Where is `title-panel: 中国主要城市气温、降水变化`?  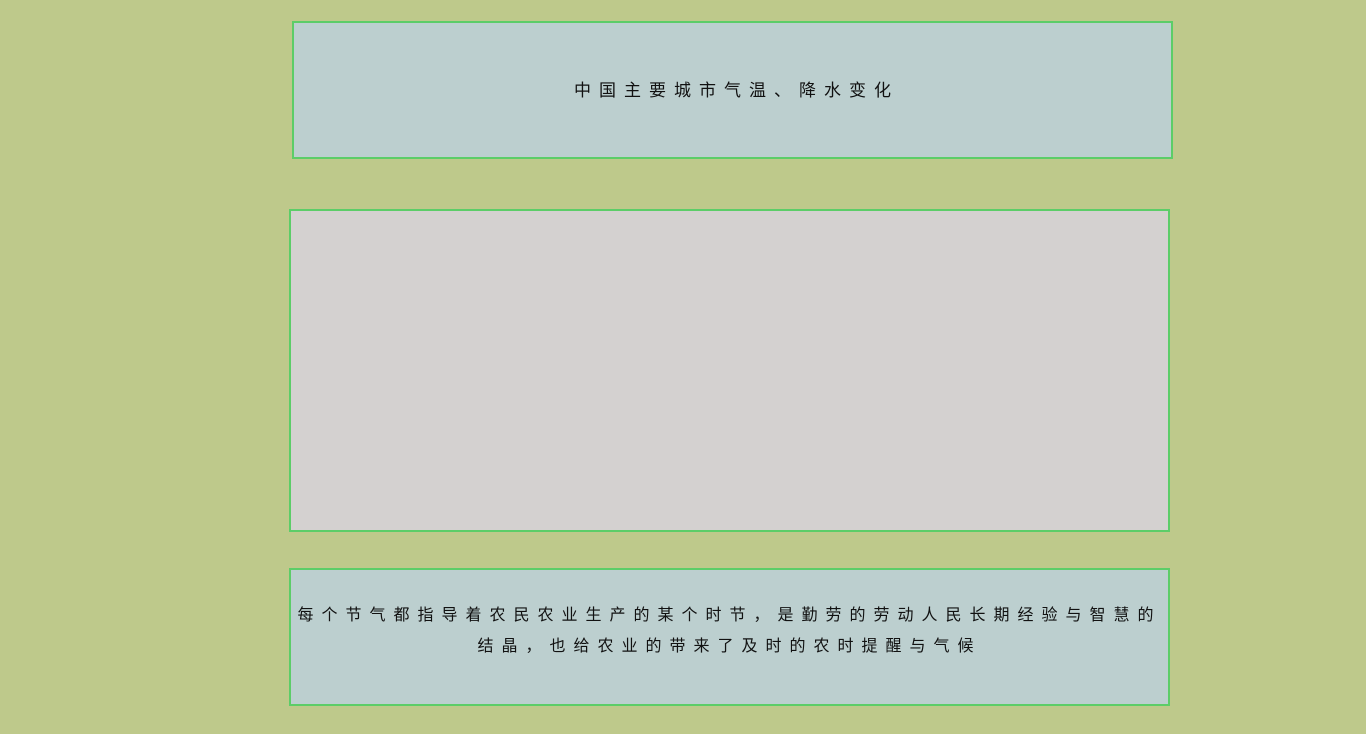
title-panel: 中国主要城市气温、降水变化 is located at coordinates (732, 90).